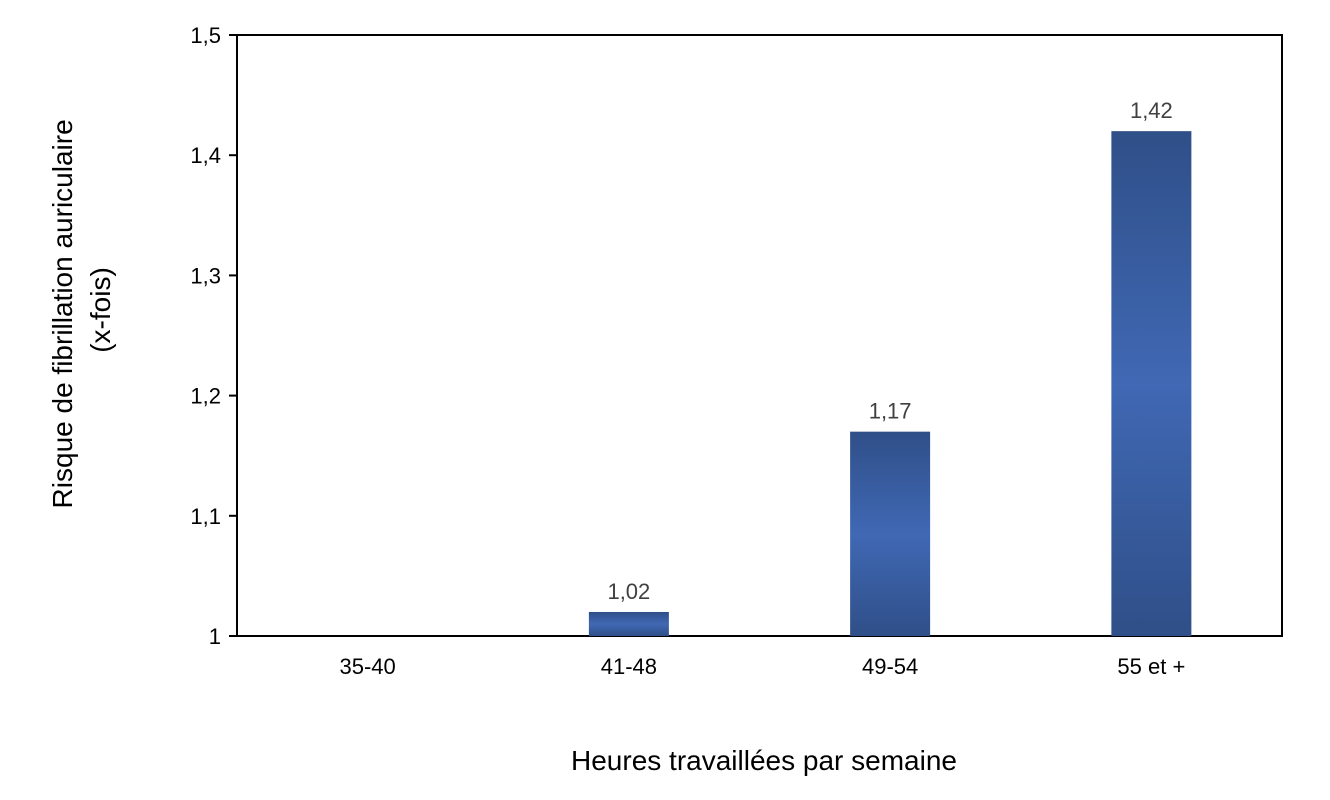  I want to click on x-tick-label: 55 et +, so click(1151, 666).